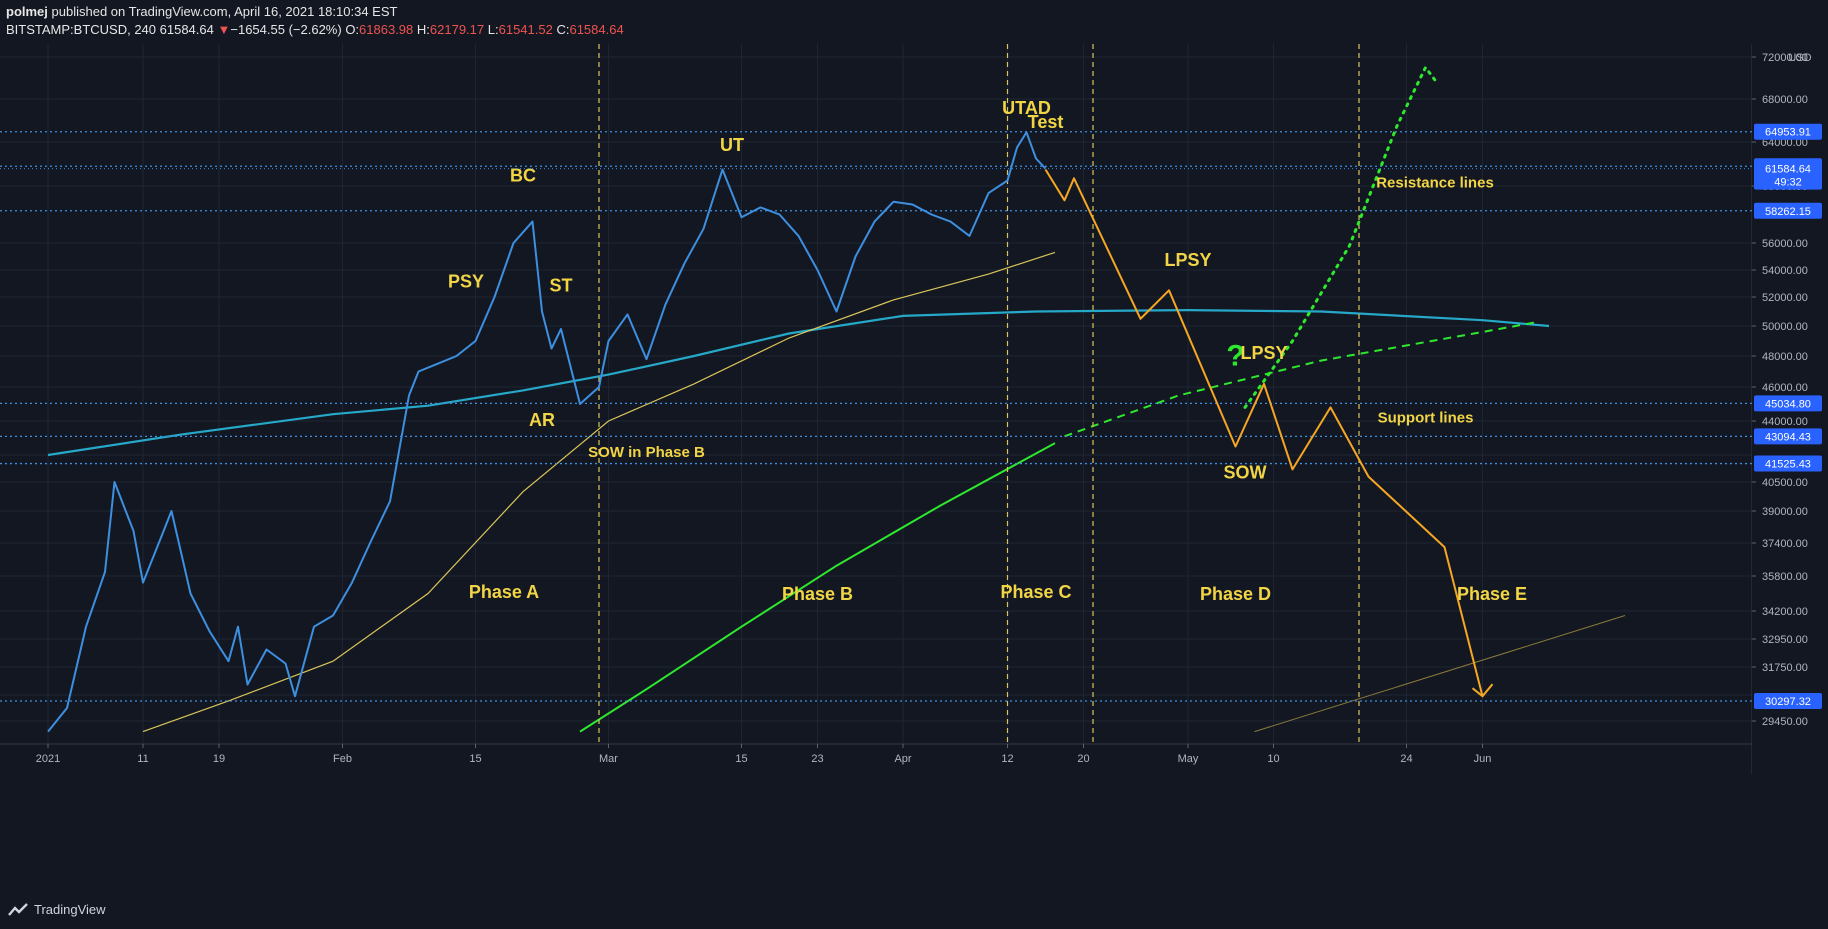 The image size is (1828, 929). What do you see at coordinates (817, 759) in the screenshot?
I see `x-axis-tick-label: 23` at bounding box center [817, 759].